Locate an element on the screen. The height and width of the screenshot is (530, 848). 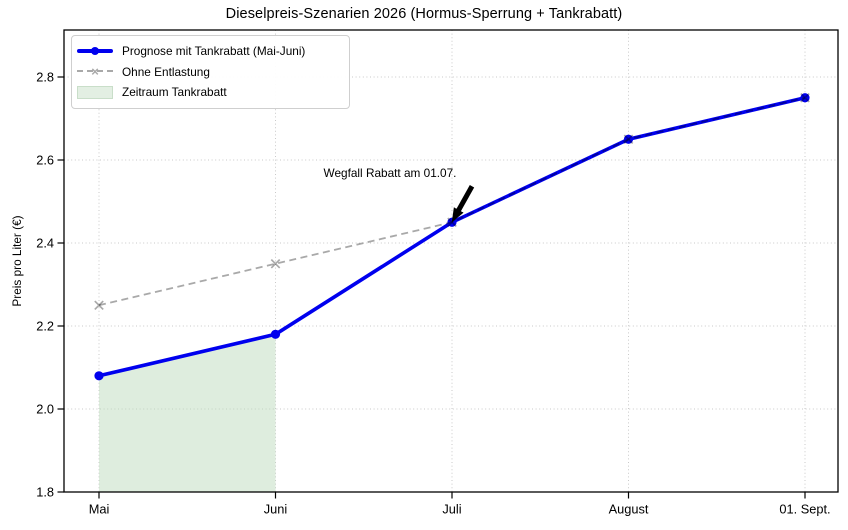
legend-item-ohne-entlastung: × Ohne Entlastung is located at coordinates (209, 72).